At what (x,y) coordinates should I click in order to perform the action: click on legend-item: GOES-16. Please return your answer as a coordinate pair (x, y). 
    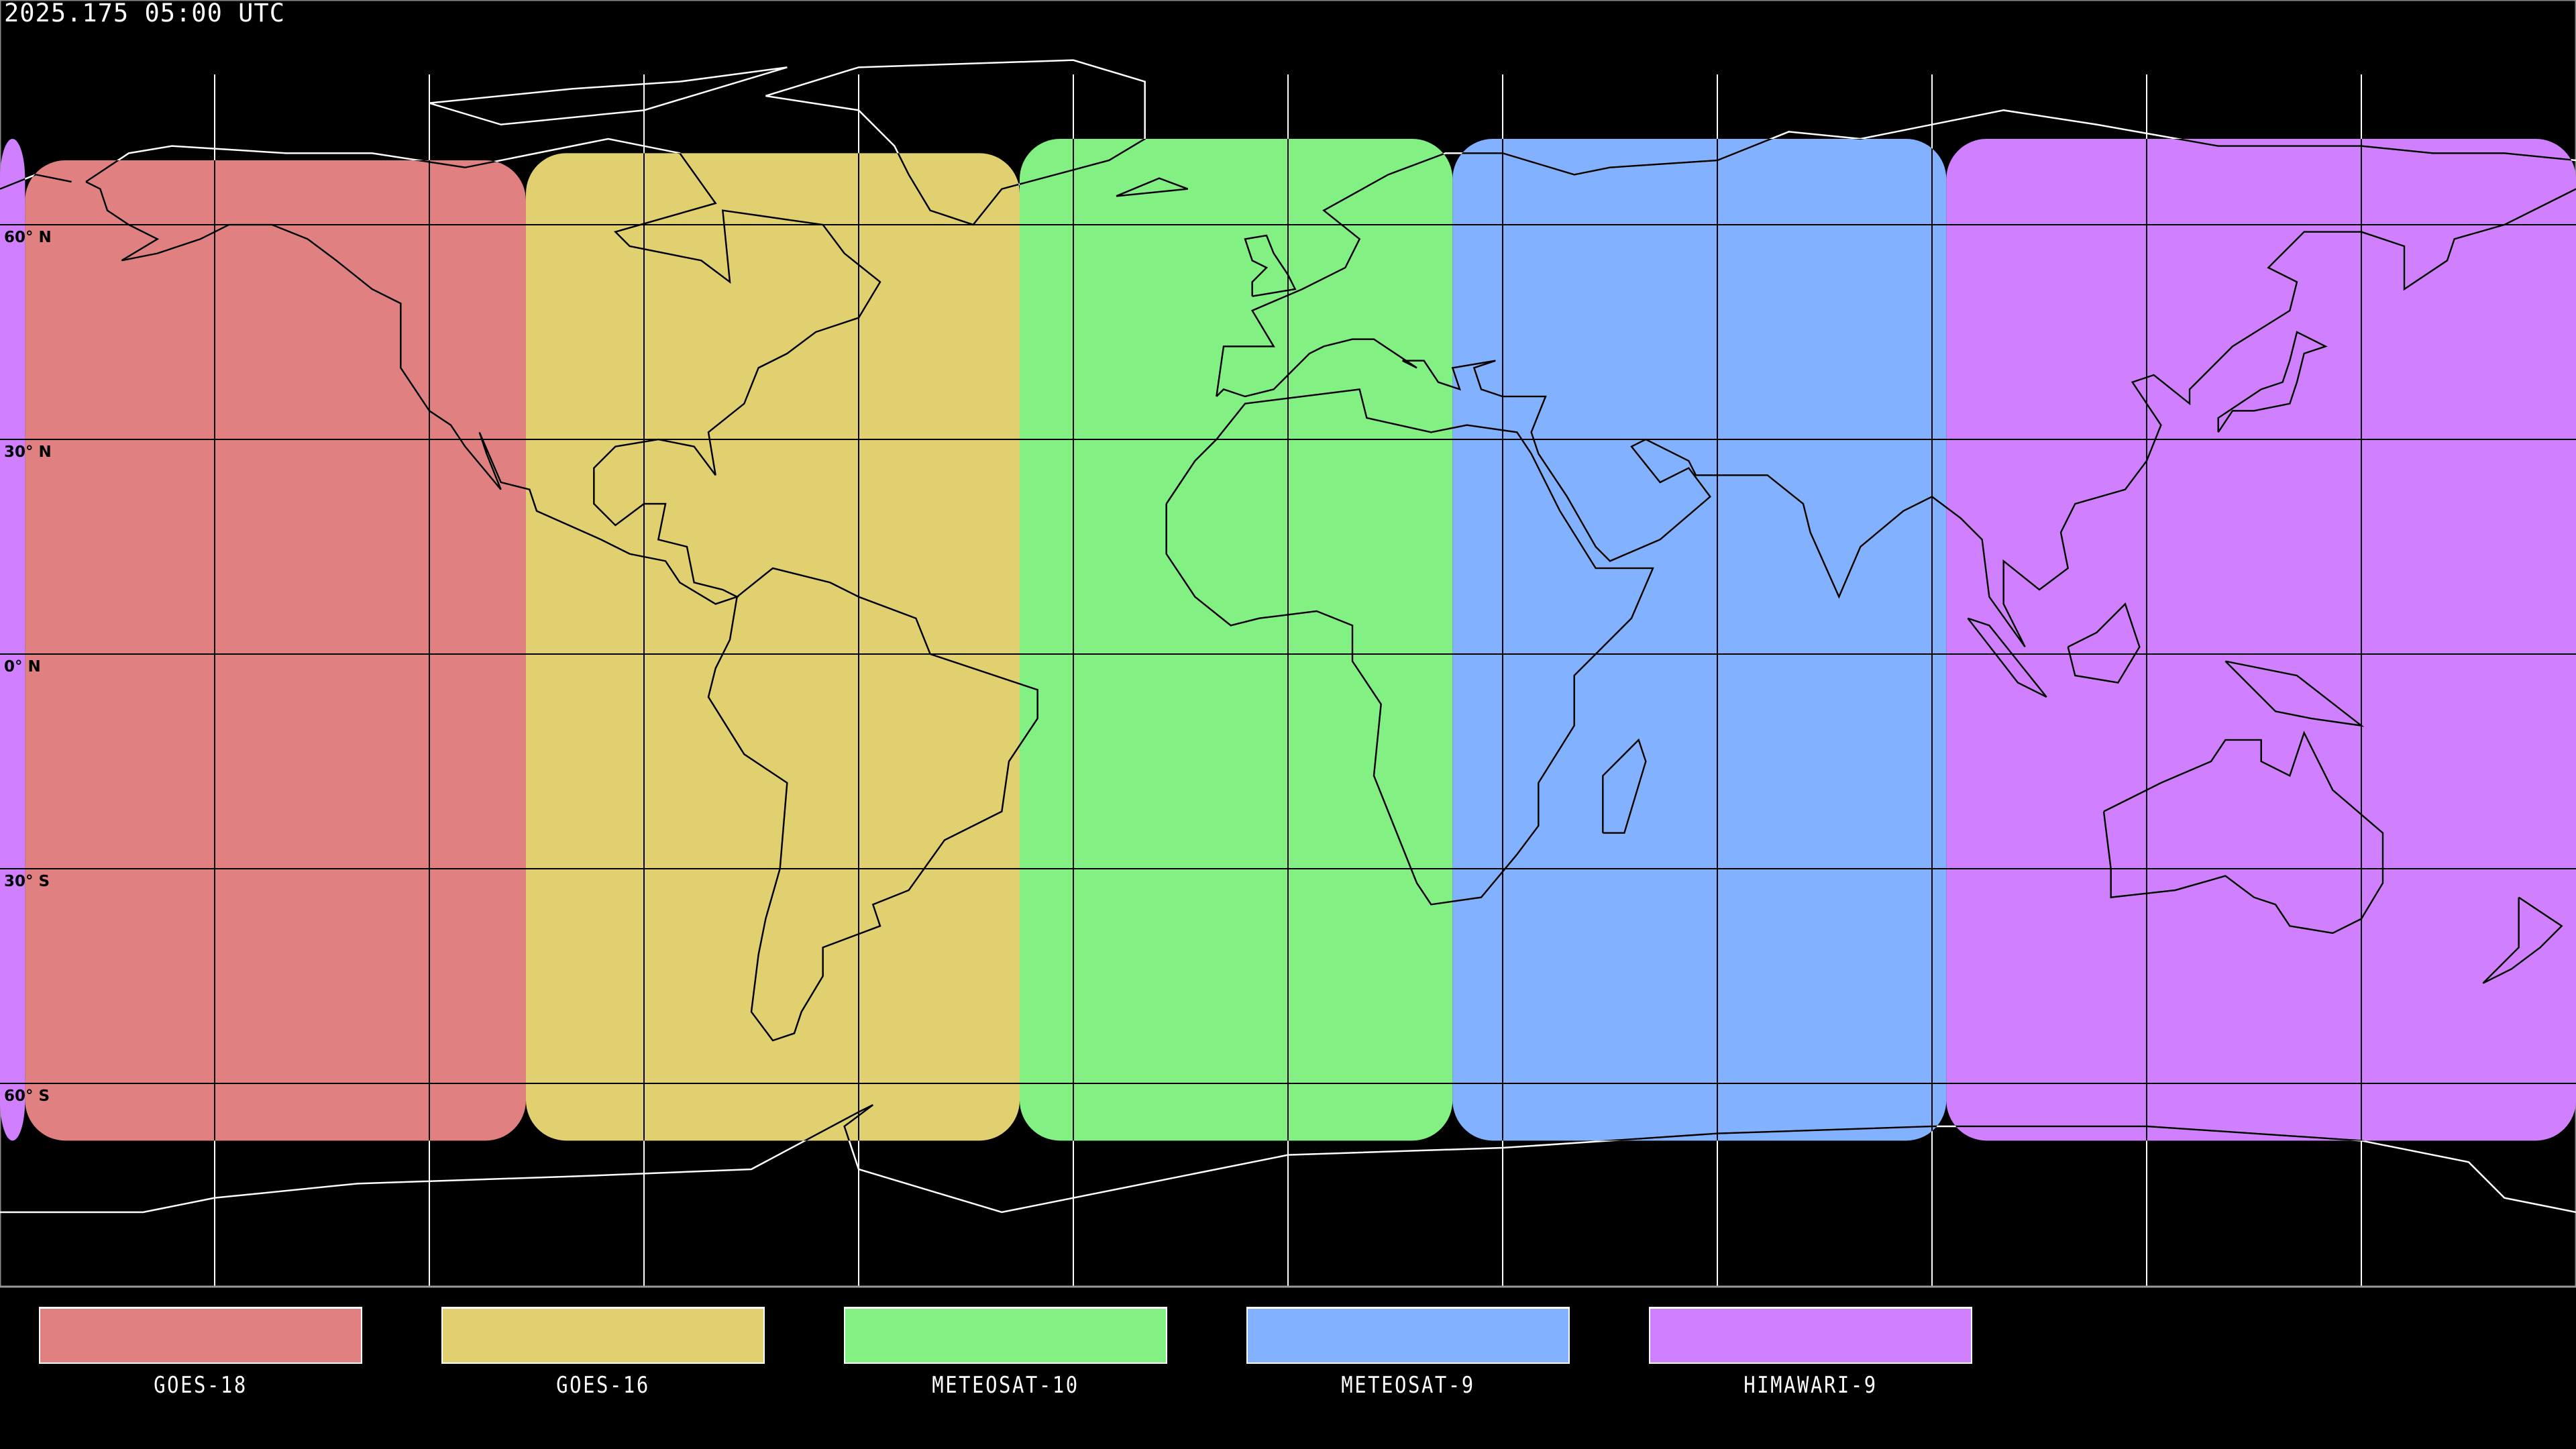
    Looking at the image, I should click on (603, 1353).